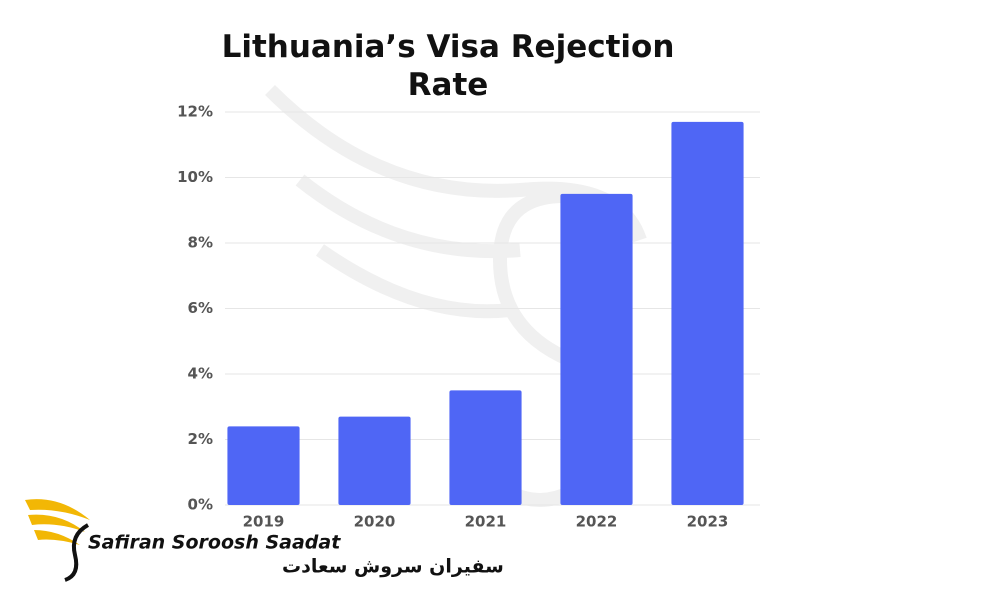 This screenshot has height=600, width=1000. Describe the element at coordinates (375, 522) in the screenshot. I see `x-tick-label: 2020` at that location.